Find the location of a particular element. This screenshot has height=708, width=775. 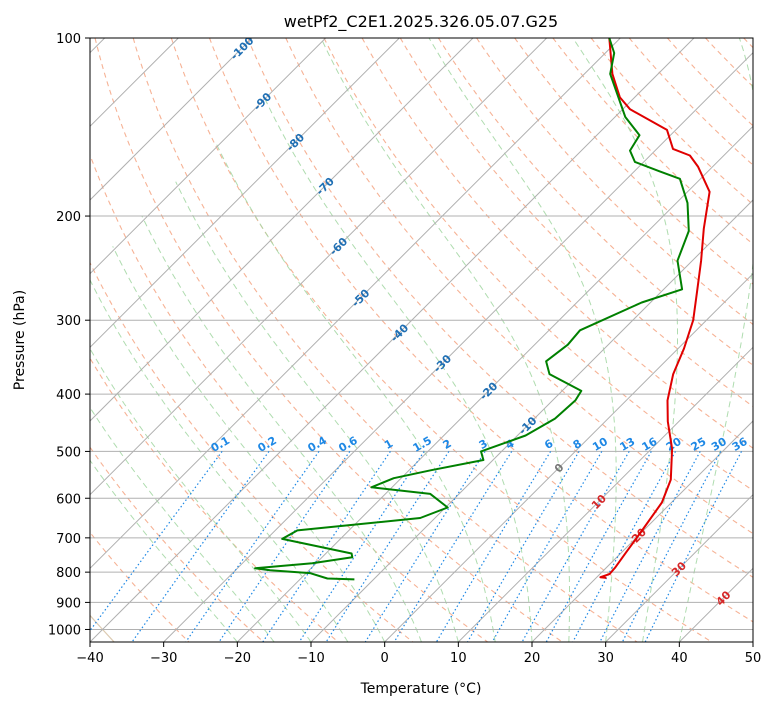

x-tick-label: 30 is located at coordinates (605, 658).